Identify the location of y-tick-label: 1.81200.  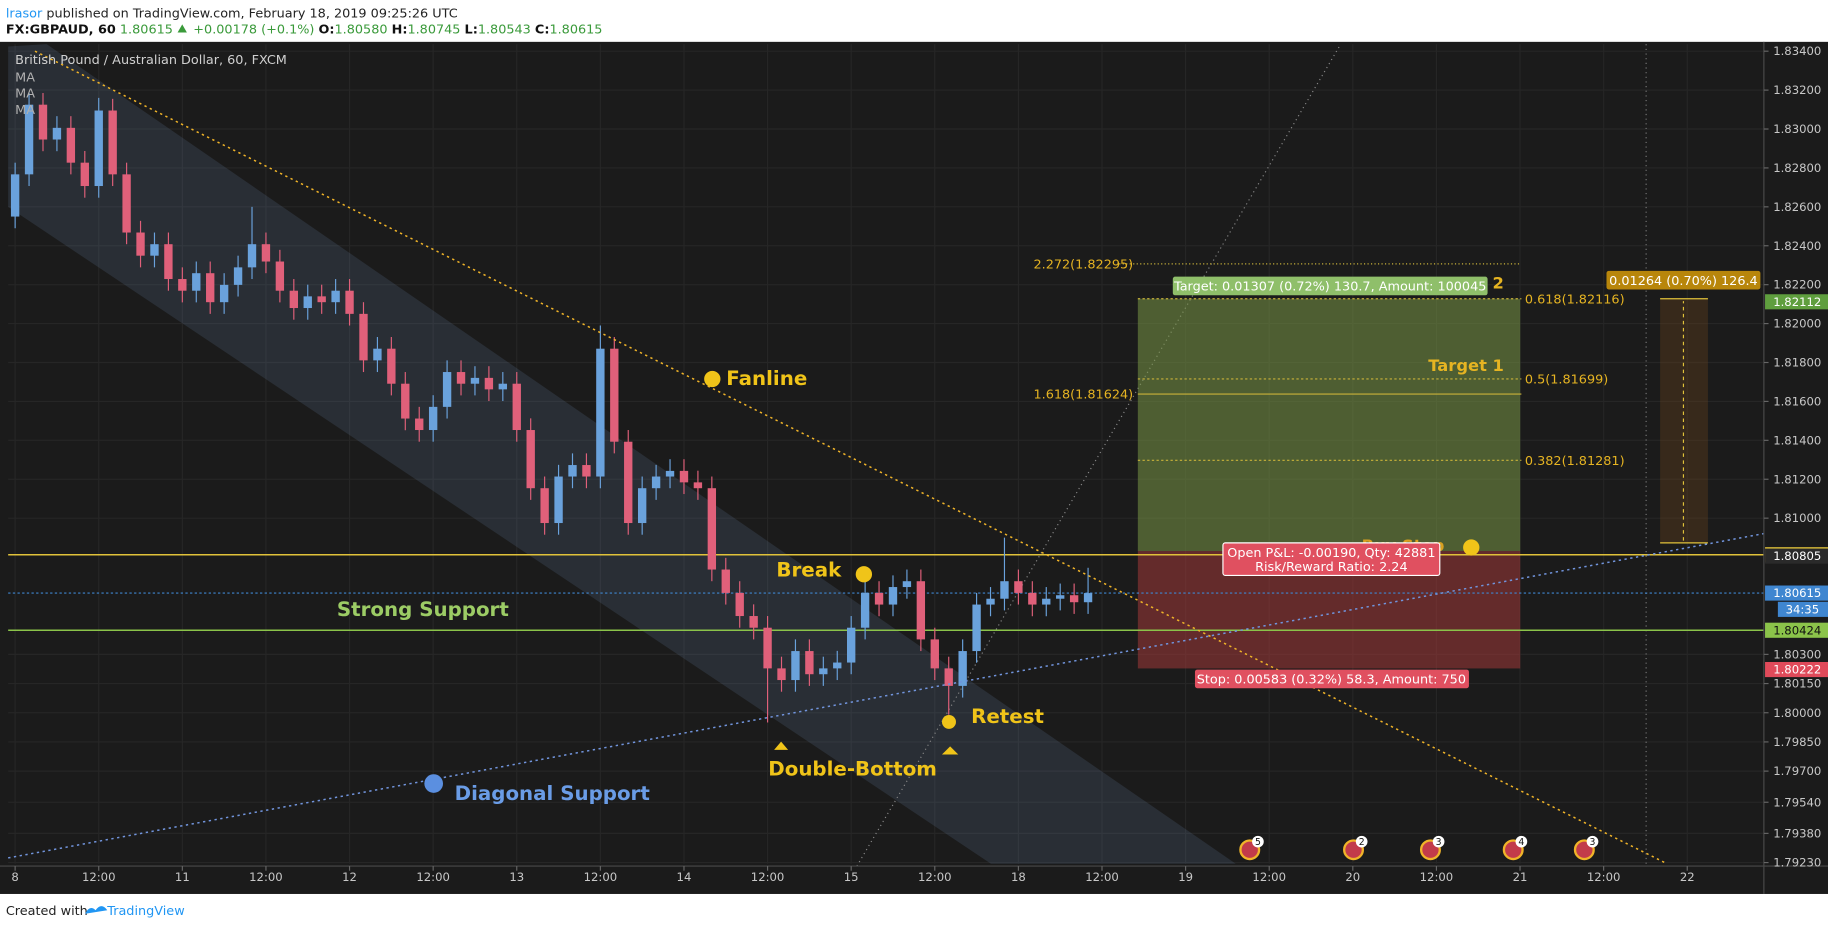
(1797, 479).